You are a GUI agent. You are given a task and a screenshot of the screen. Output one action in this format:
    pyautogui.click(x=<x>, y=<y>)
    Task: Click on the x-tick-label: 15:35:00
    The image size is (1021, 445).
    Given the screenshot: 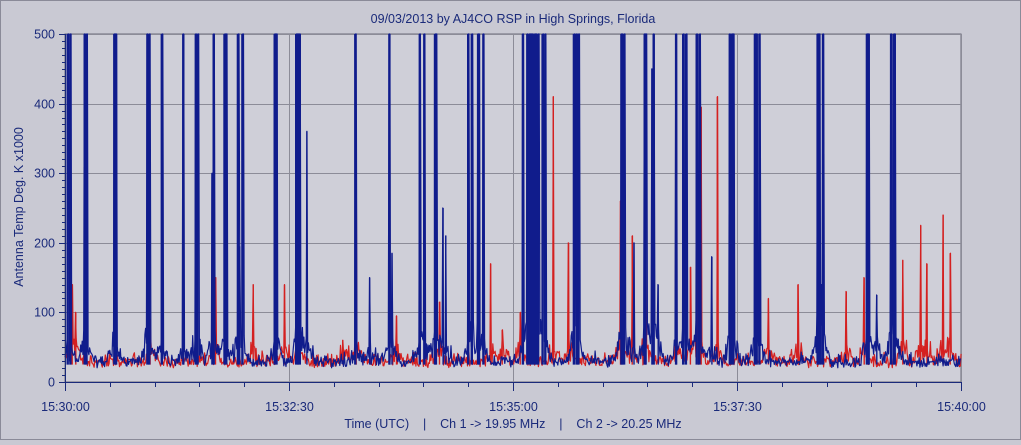 What is the action you would take?
    pyautogui.click(x=513, y=407)
    